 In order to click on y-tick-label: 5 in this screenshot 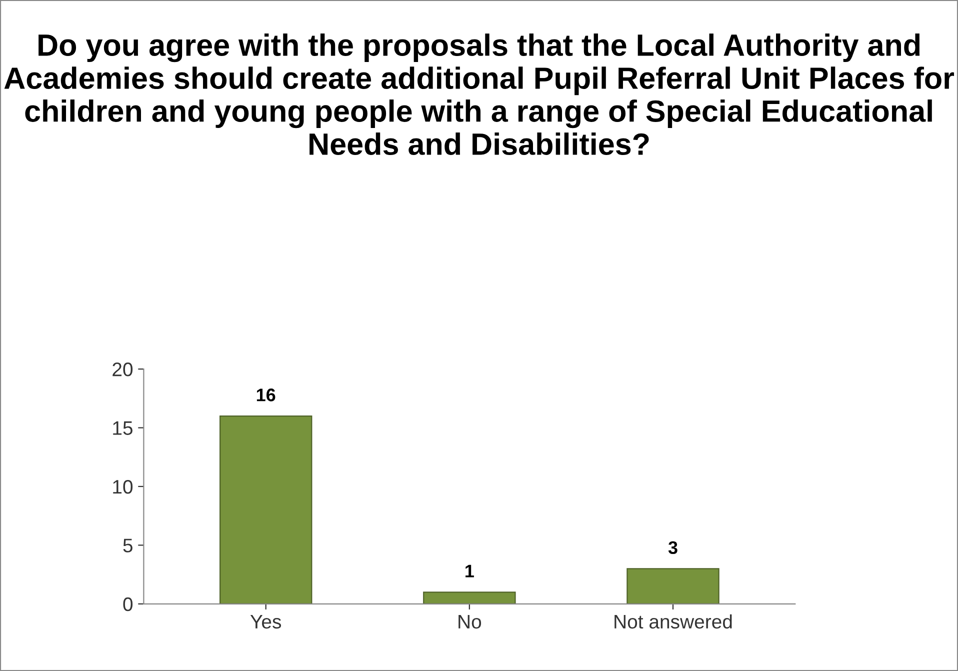, I will do `click(127, 545)`.